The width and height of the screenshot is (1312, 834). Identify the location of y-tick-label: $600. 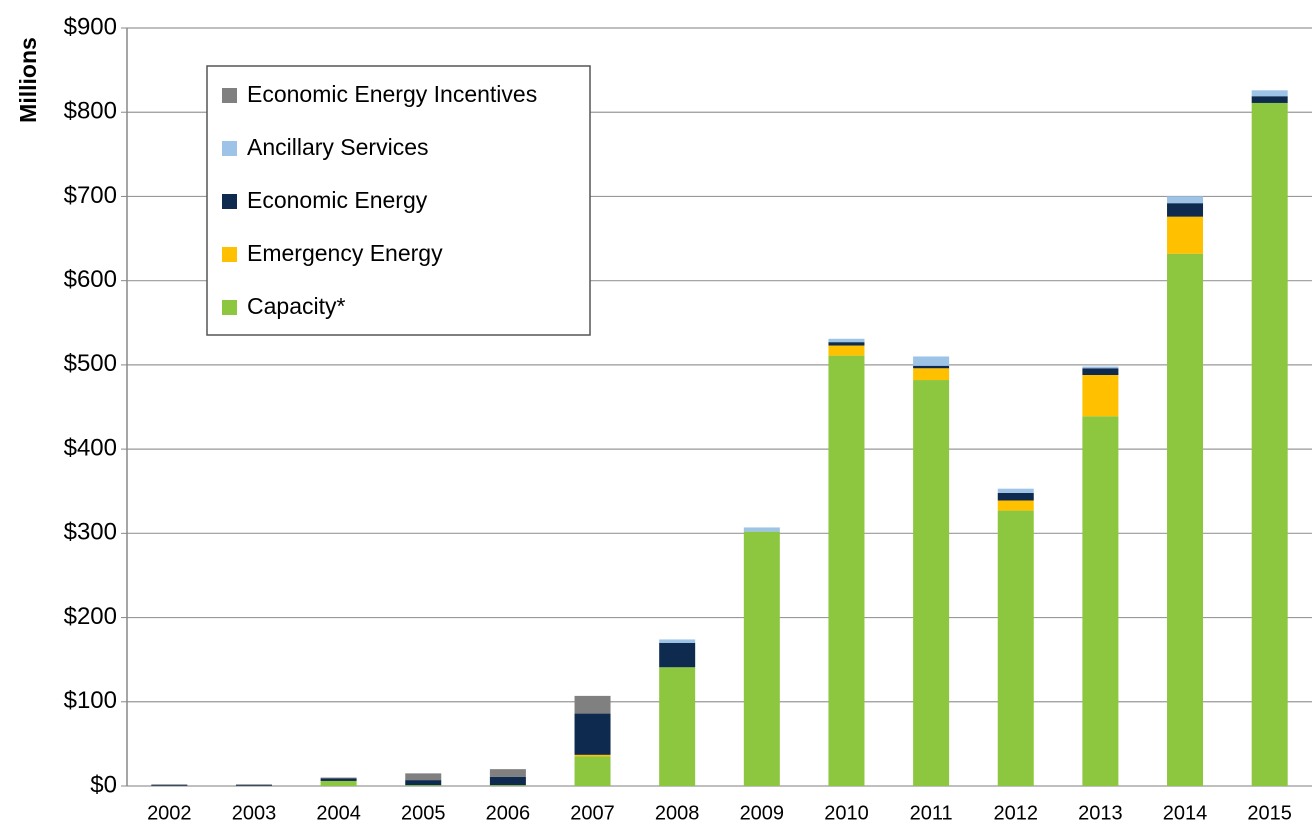
(90, 279).